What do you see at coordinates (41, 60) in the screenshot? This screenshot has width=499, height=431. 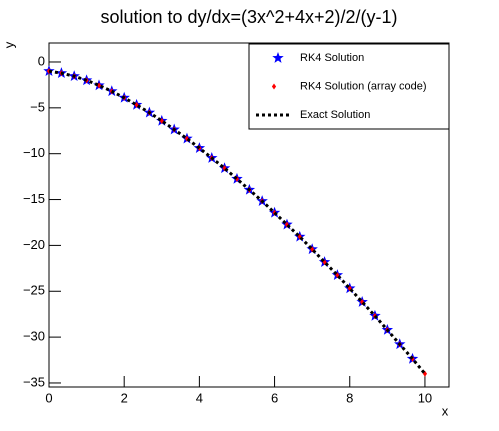 I see `y-tick-label: 0` at bounding box center [41, 60].